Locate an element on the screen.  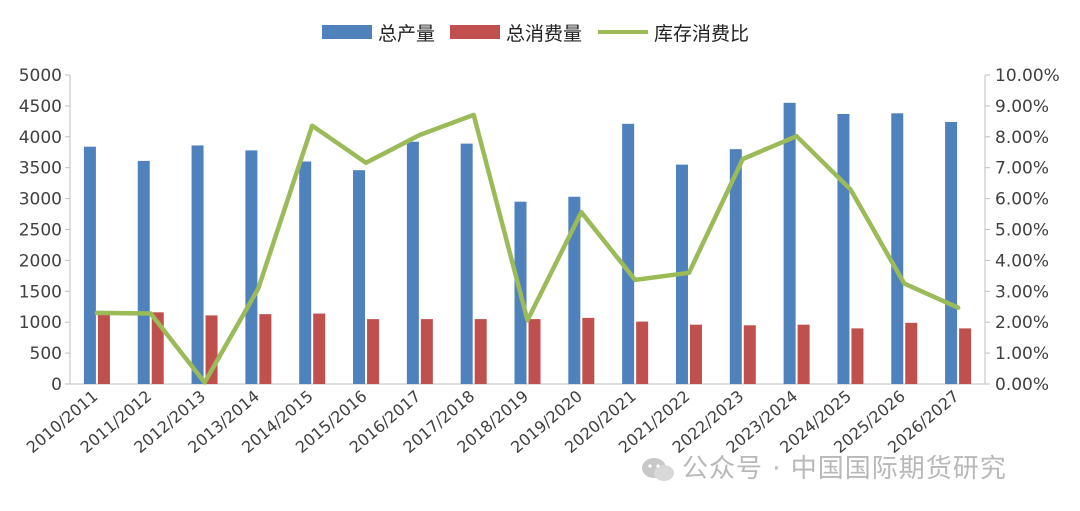
y-right-tick-label: 1.00% is located at coordinates (1022, 354).